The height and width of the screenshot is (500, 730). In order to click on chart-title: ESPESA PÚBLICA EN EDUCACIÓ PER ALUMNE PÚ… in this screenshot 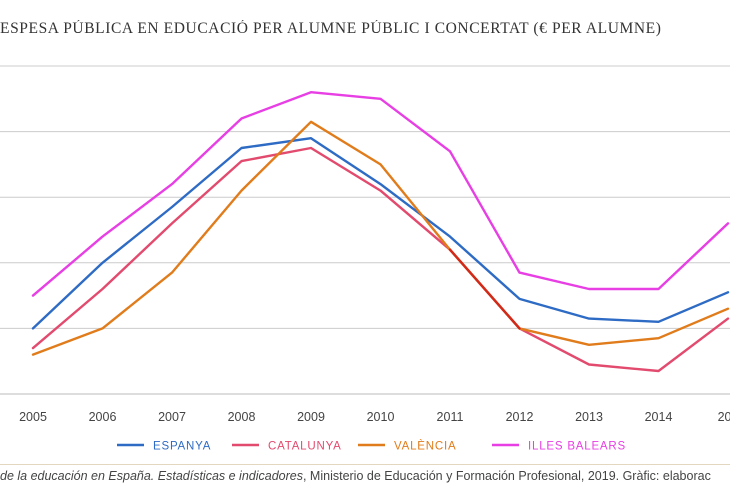, I will do `click(331, 28)`.